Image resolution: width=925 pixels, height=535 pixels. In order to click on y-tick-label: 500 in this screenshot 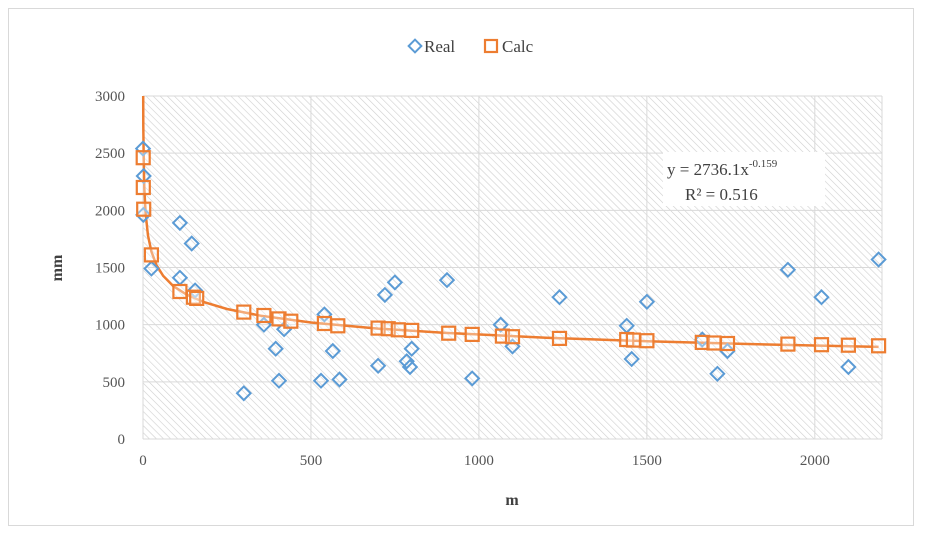, I will do `click(114, 383)`.